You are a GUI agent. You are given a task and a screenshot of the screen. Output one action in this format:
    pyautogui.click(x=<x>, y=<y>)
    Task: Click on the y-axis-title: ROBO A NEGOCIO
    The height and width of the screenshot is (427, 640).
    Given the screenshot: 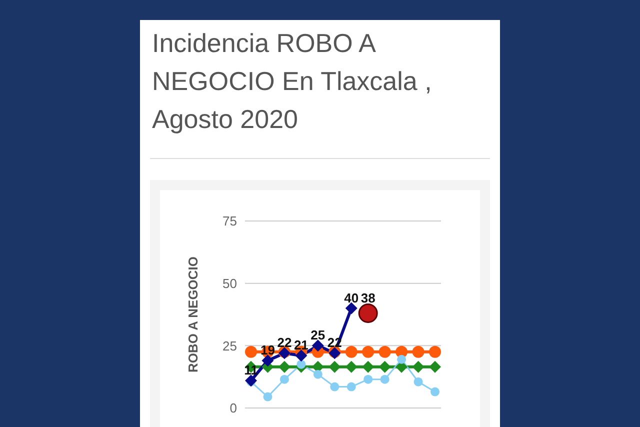 What is the action you would take?
    pyautogui.click(x=193, y=314)
    